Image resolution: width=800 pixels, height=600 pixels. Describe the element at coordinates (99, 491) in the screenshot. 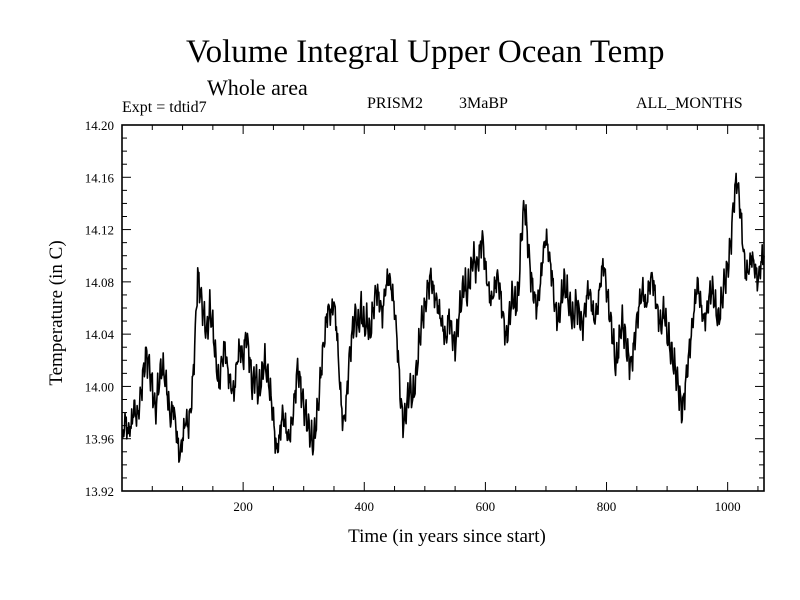

I see `y-tick-label: 13.92` at that location.